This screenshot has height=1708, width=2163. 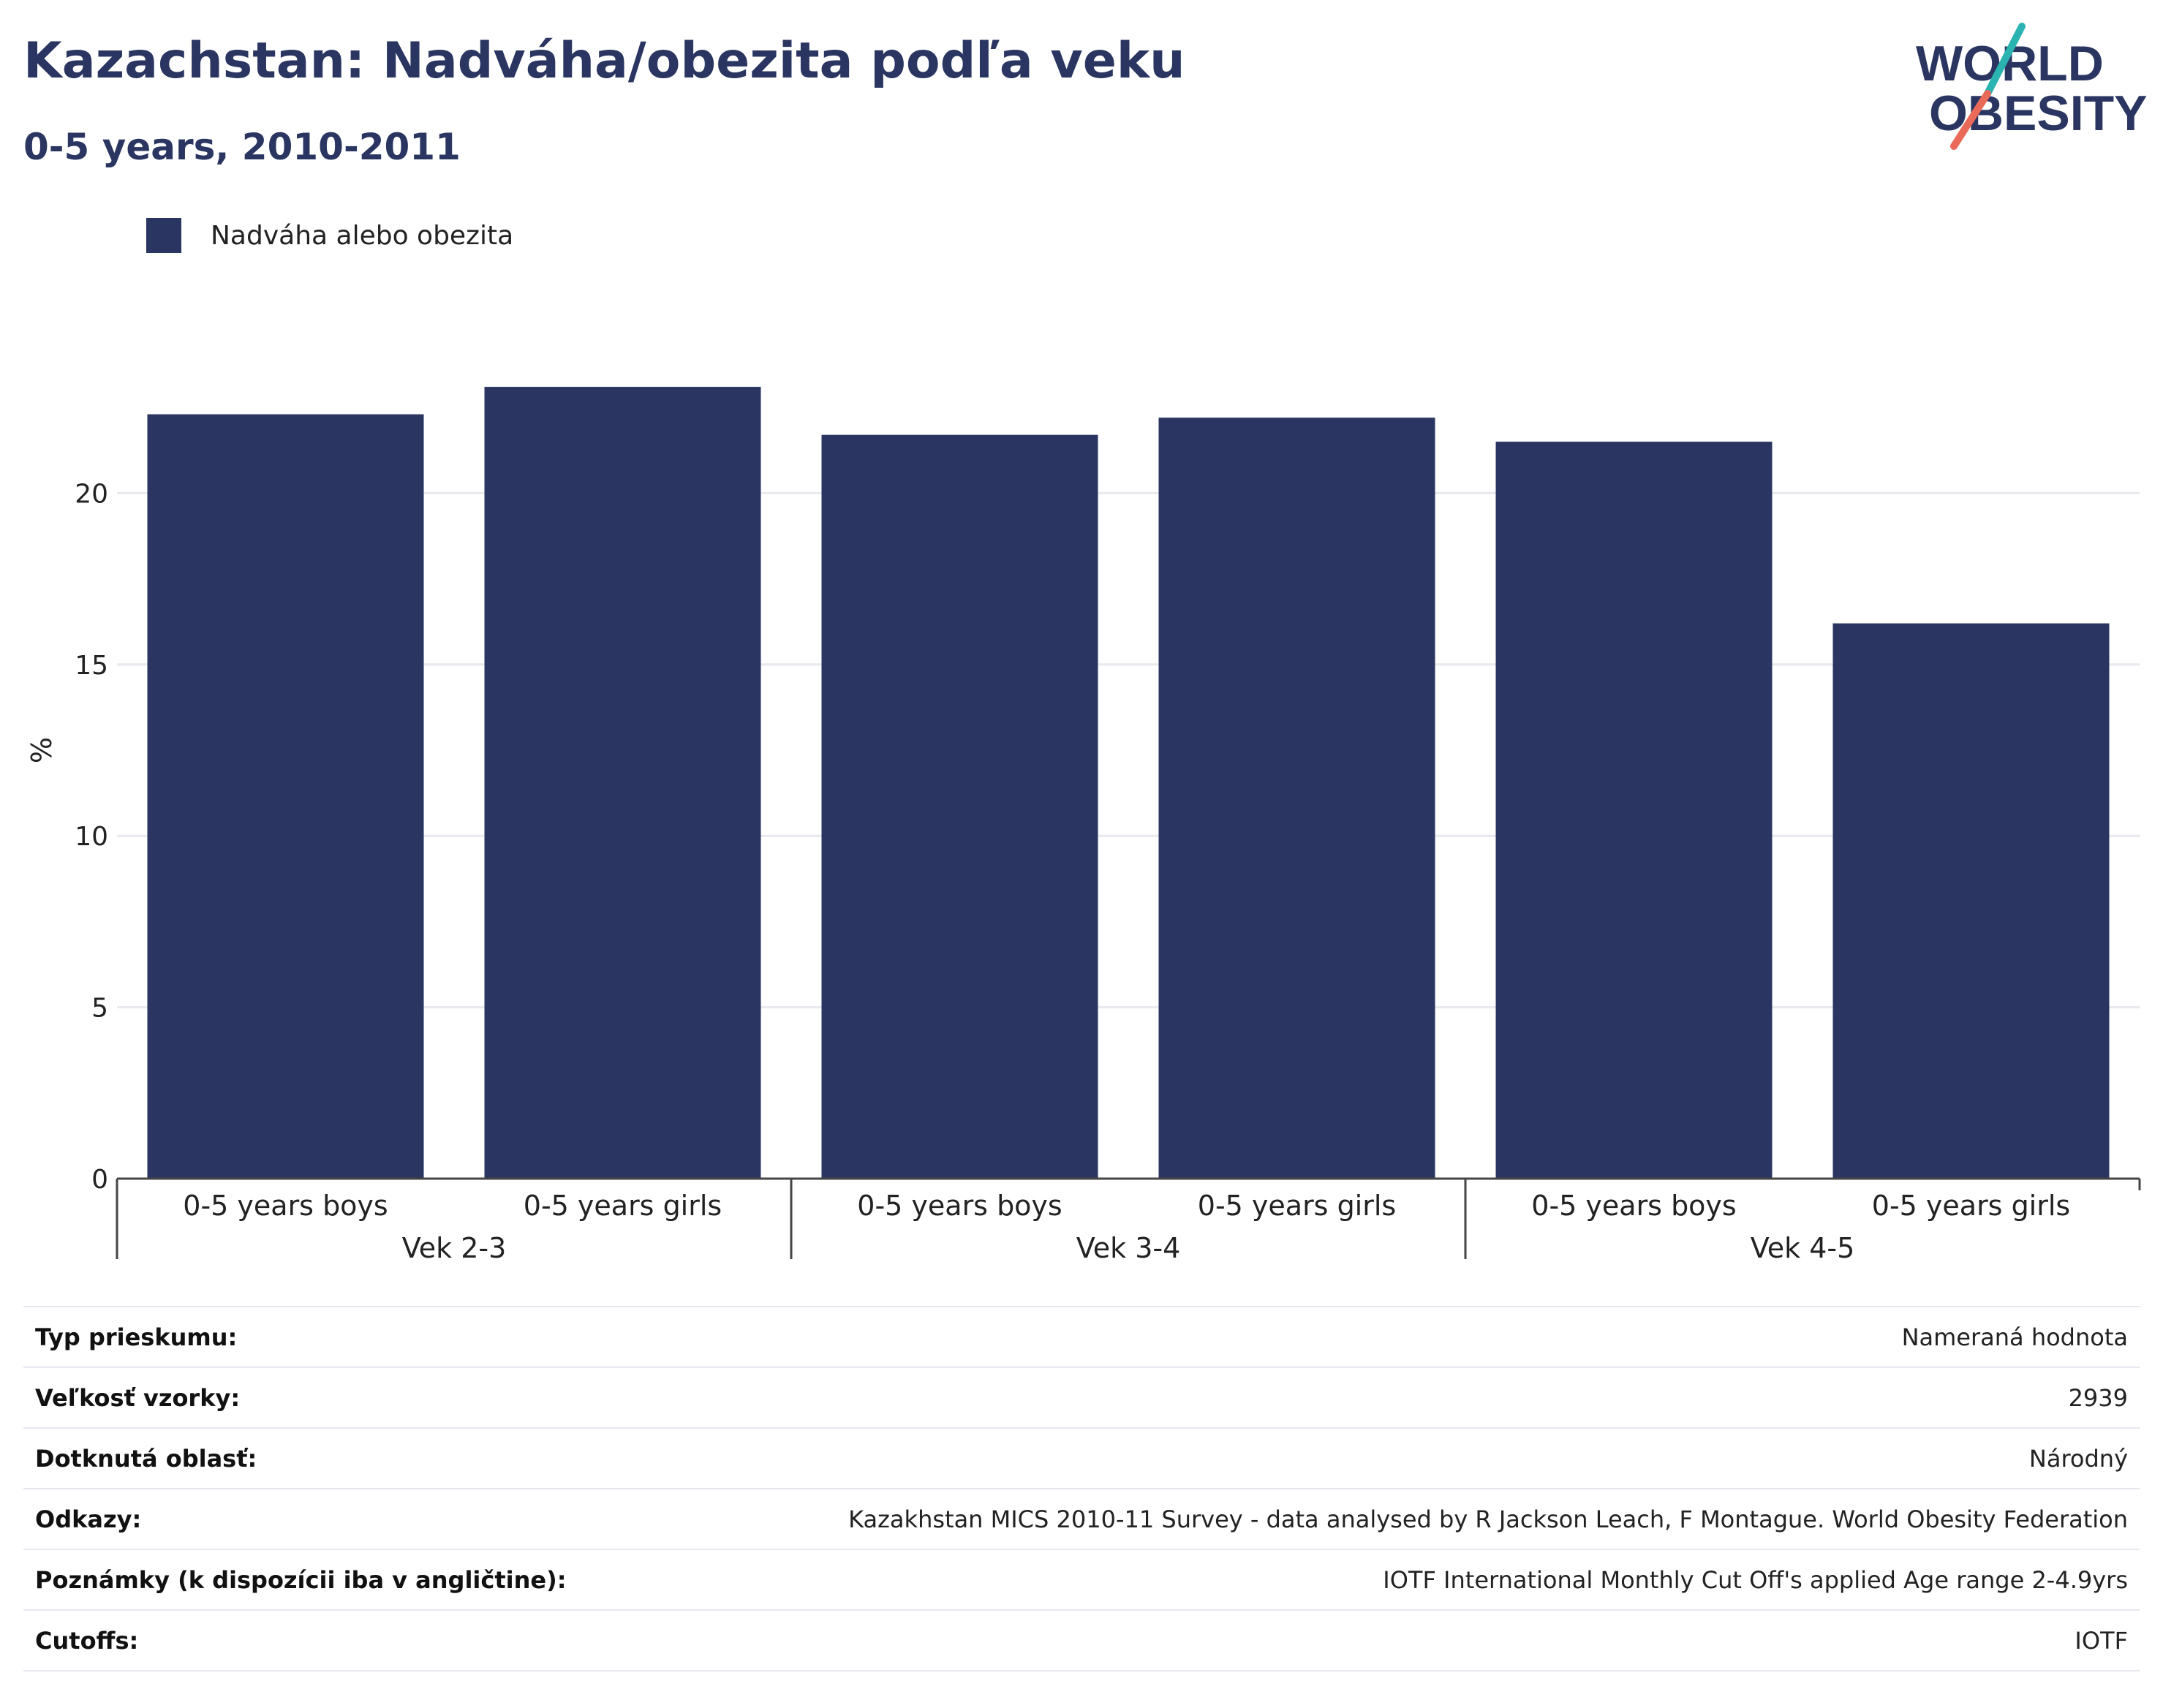 I want to click on chart-title: Kazachstan: Nadváha/obezita podľa veku, so click(x=604, y=61).